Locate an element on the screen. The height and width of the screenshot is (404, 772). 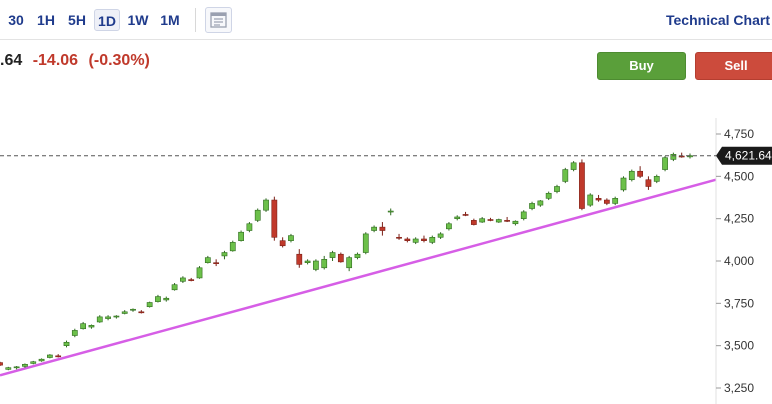
buy-button: Buy is located at coordinates (641, 66).